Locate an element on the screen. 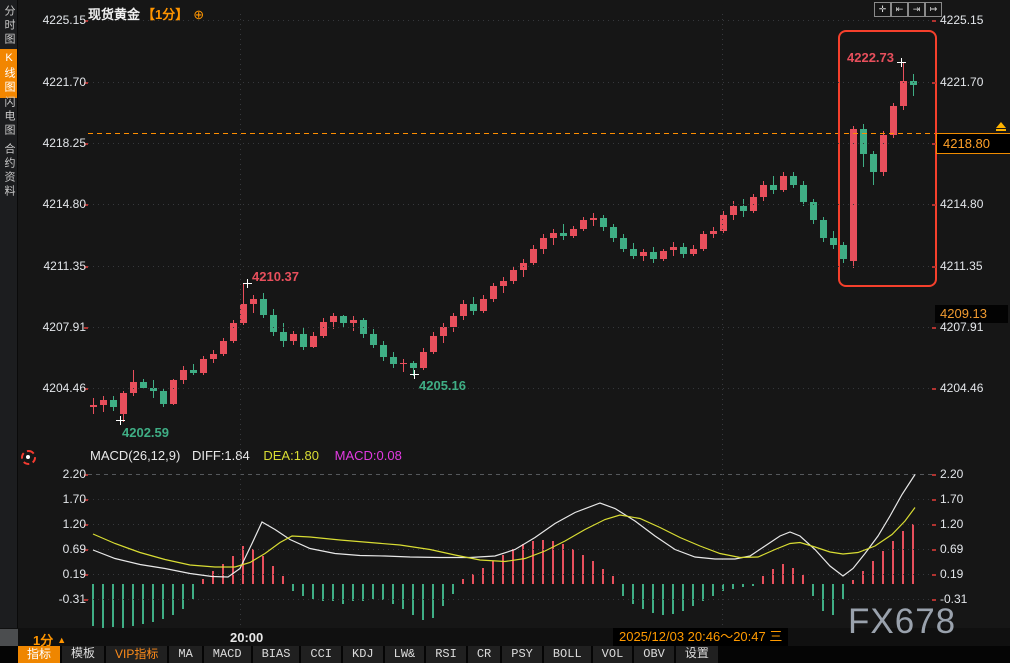 This screenshot has width=1010, height=663. tab-MA: MA is located at coordinates (185, 654).